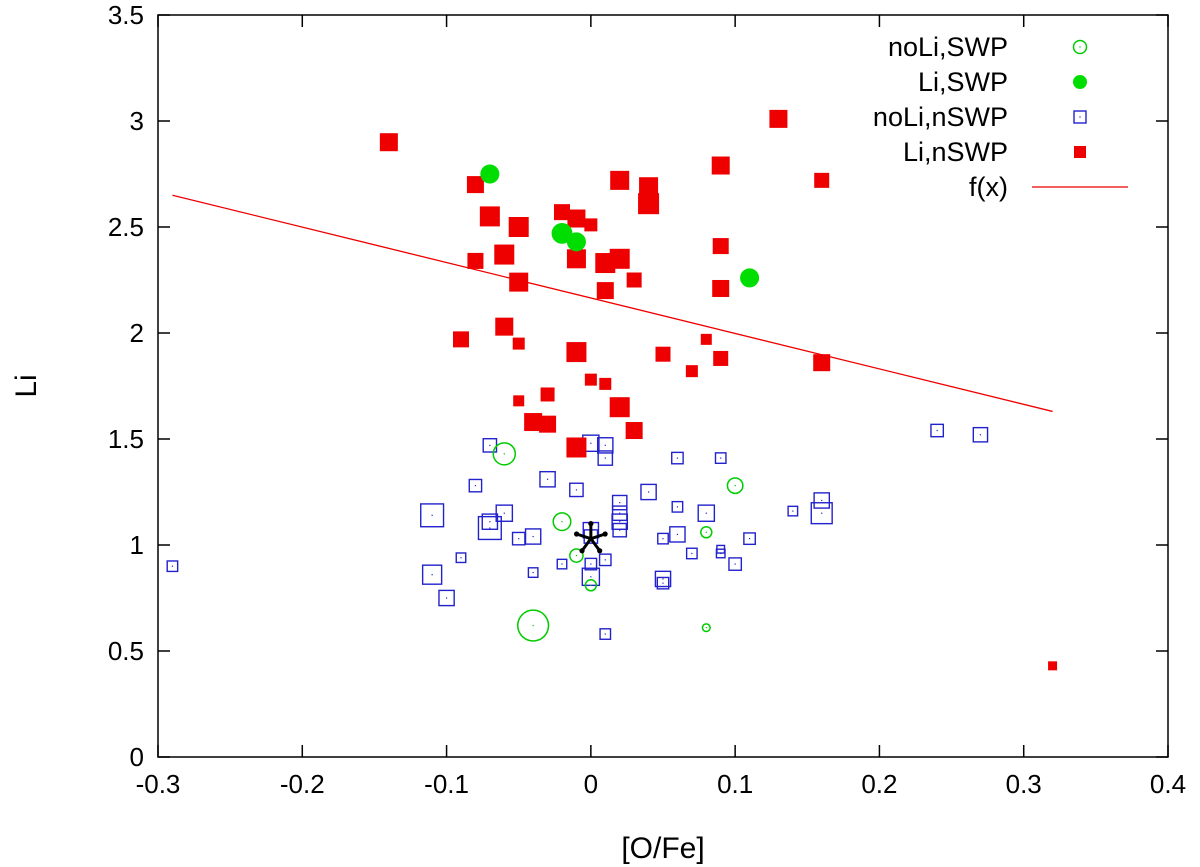 The width and height of the screenshot is (1200, 867). I want to click on x-axis-label: [O/Fe], so click(662, 848).